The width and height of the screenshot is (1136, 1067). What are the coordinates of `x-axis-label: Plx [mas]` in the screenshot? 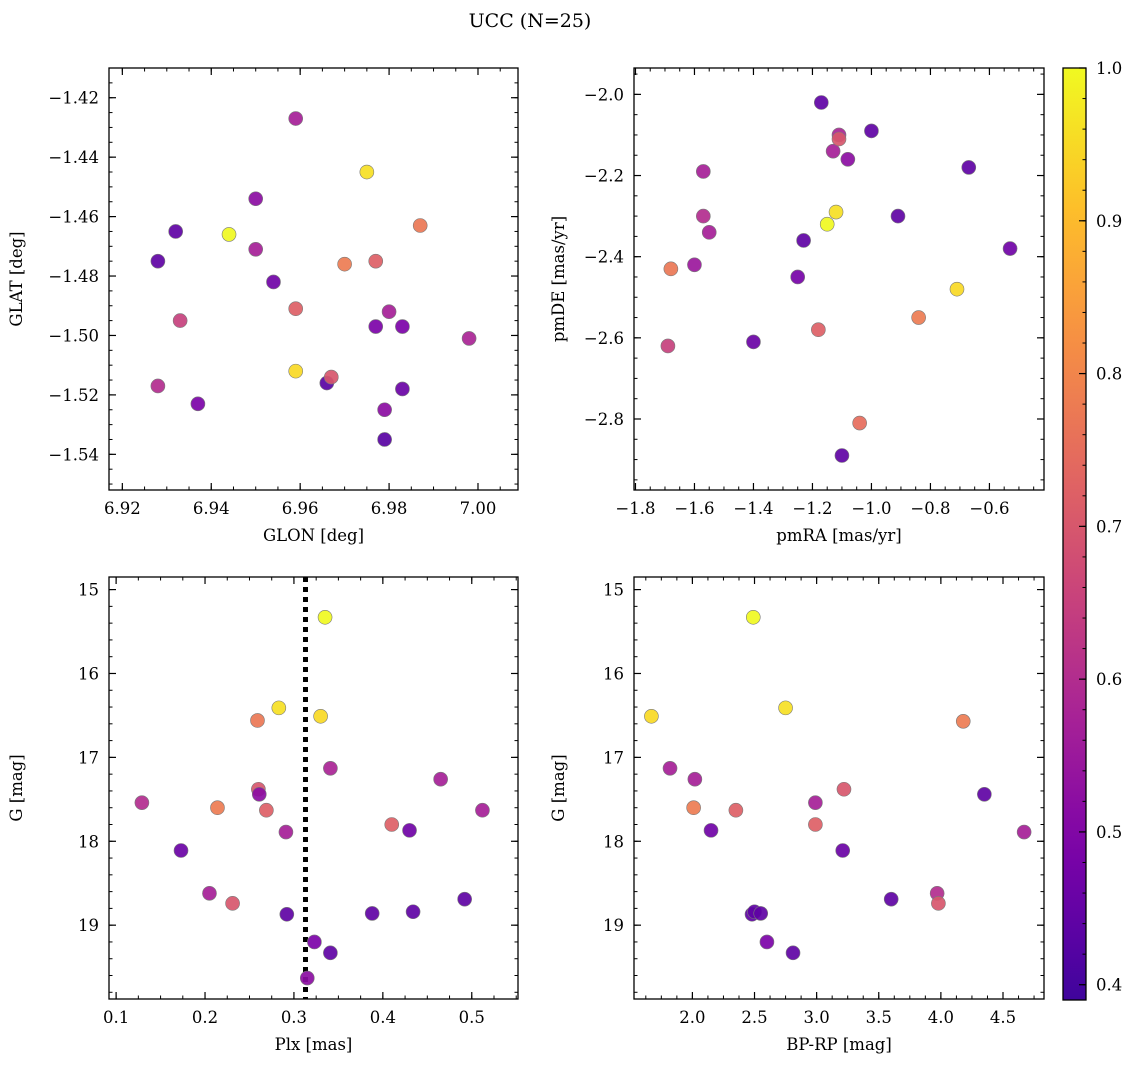 It's located at (314, 1044).